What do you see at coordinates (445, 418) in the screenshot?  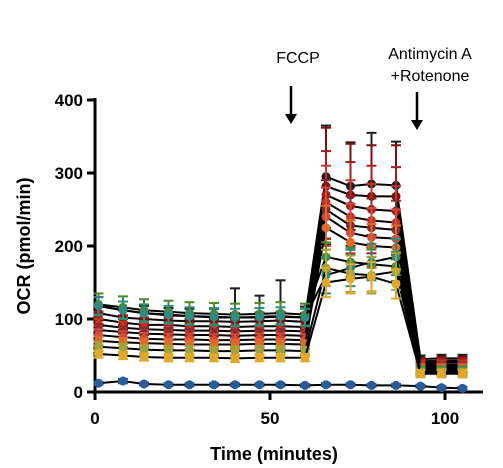 I see `x-tick-label: 100` at bounding box center [445, 418].